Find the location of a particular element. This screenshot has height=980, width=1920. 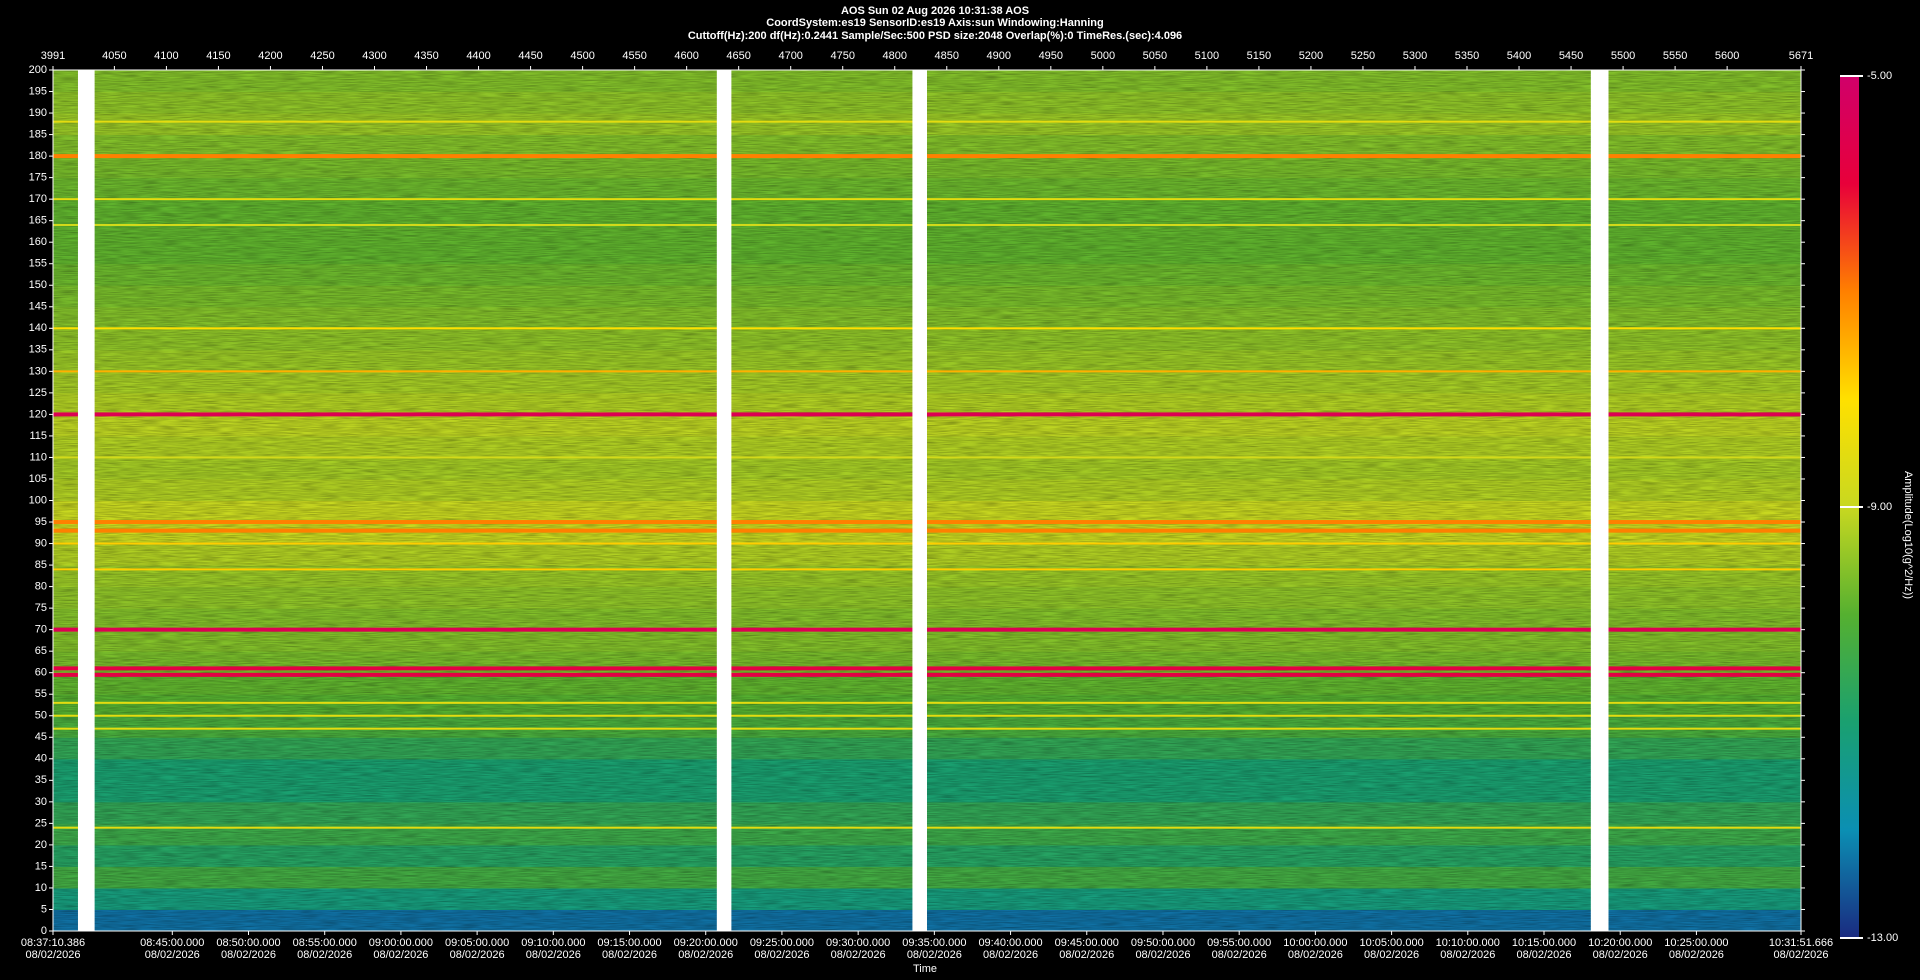

y-tick-label: 45 is located at coordinates (41, 737).